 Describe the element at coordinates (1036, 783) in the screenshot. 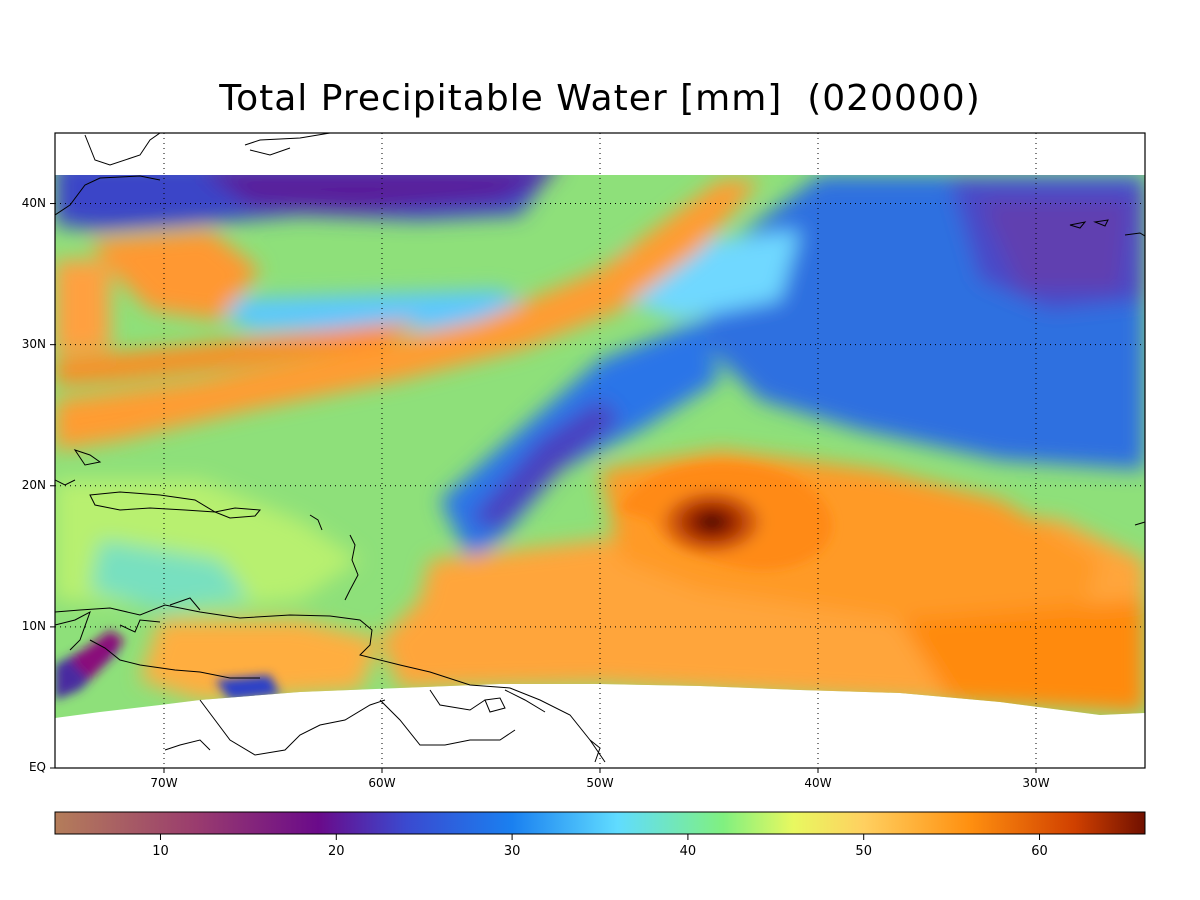

I see `lon-tick-label: 30W` at that location.